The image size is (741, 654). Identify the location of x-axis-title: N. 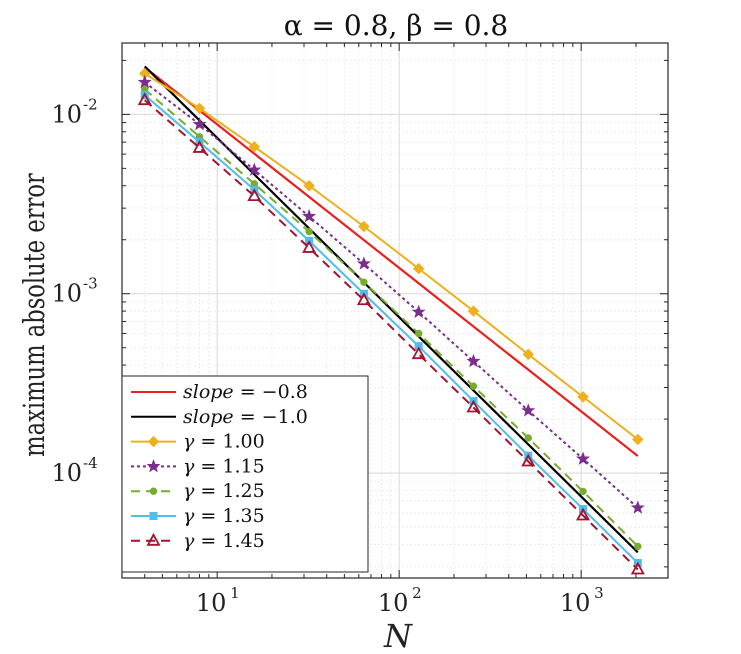
(398, 635).